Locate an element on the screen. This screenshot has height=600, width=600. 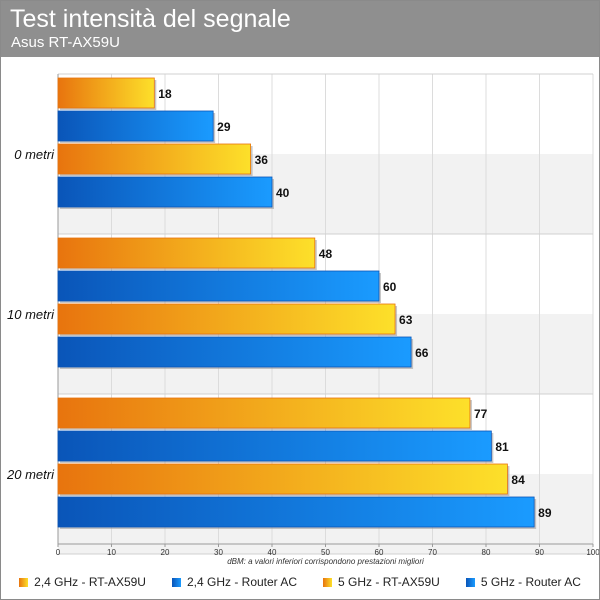
x-tick-label: 40 is located at coordinates (272, 552).